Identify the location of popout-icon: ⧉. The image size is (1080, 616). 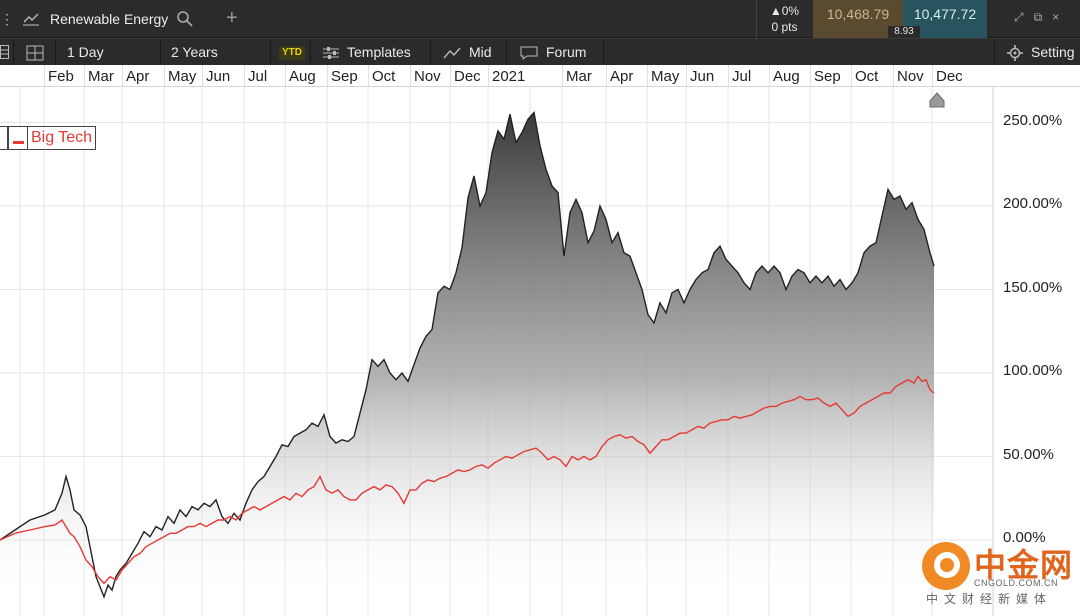
(1043, 17).